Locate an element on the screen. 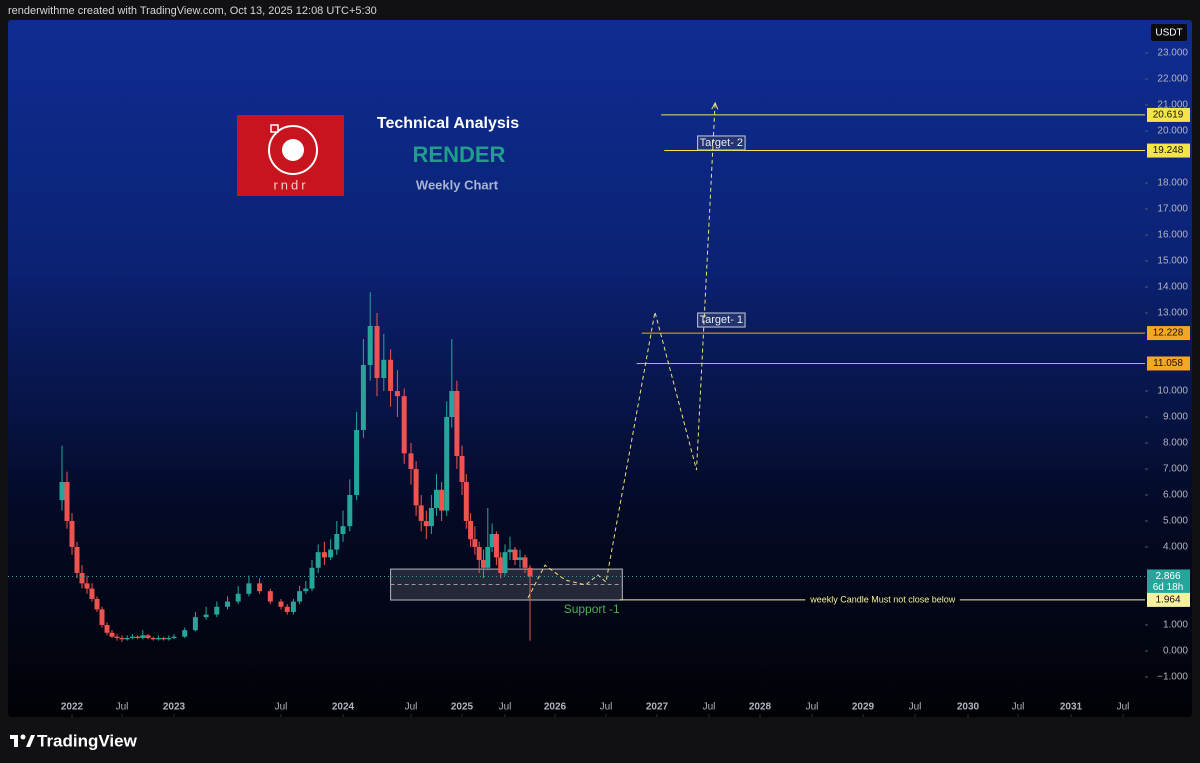 Image resolution: width=1200 pixels, height=763 pixels. y-tick-label: 6.000 is located at coordinates (1175, 495).